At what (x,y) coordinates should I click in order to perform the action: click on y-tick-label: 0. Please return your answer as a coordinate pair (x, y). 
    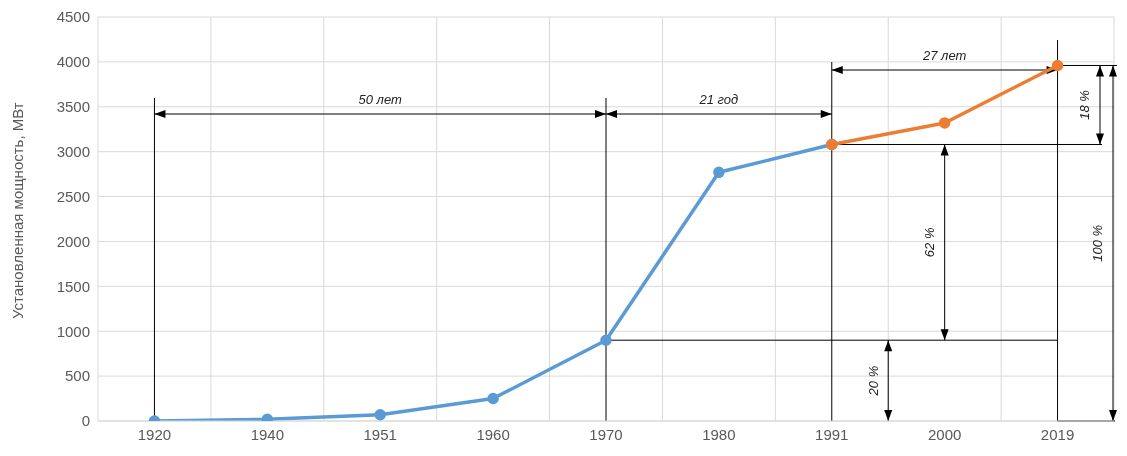
    Looking at the image, I should click on (85, 421).